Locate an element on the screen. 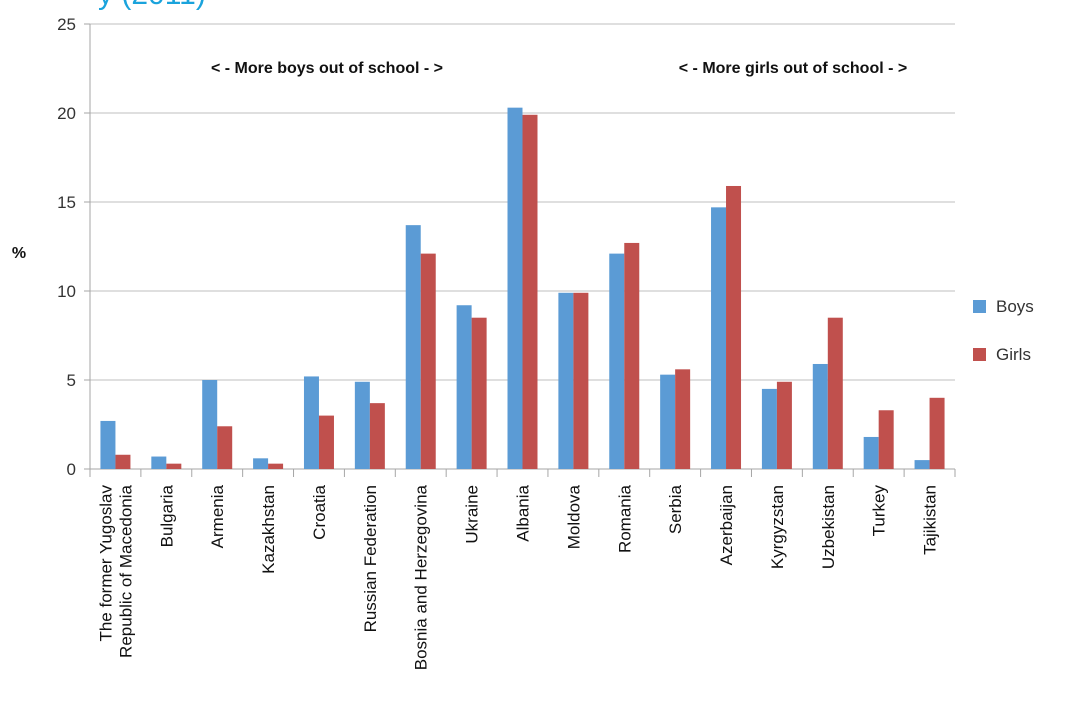 Image resolution: width=1071 pixels, height=715 pixels. category-label: Romania is located at coordinates (624, 518).